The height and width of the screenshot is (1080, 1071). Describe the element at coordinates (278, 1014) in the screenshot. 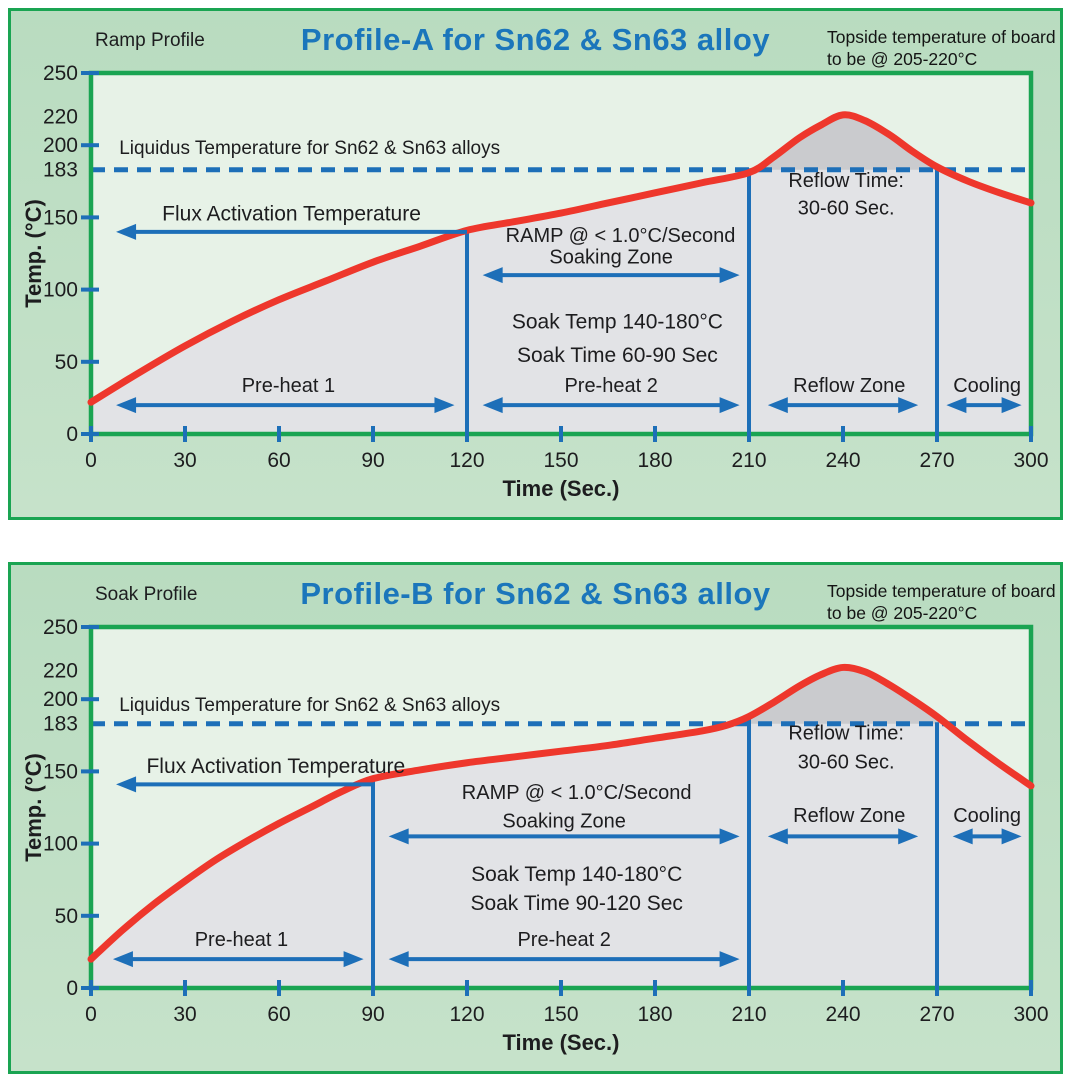

I see `x-tick-label: 60` at that location.